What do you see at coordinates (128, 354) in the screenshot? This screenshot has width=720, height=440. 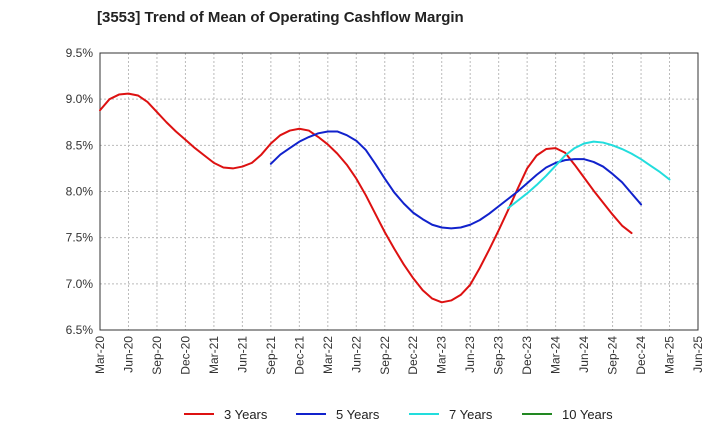 I see `x-tick-label: Jun-20` at bounding box center [128, 354].